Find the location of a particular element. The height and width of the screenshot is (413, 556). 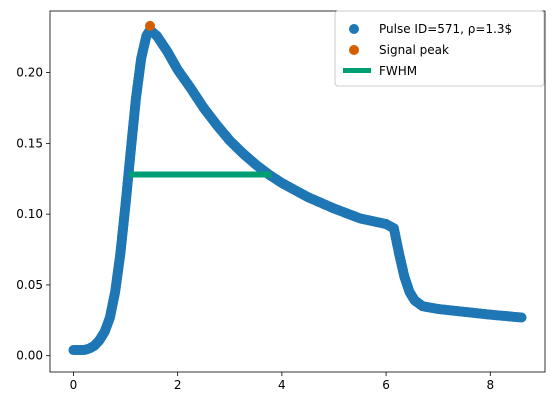

legend-label-signal-peak: Signal peak is located at coordinates (414, 50).